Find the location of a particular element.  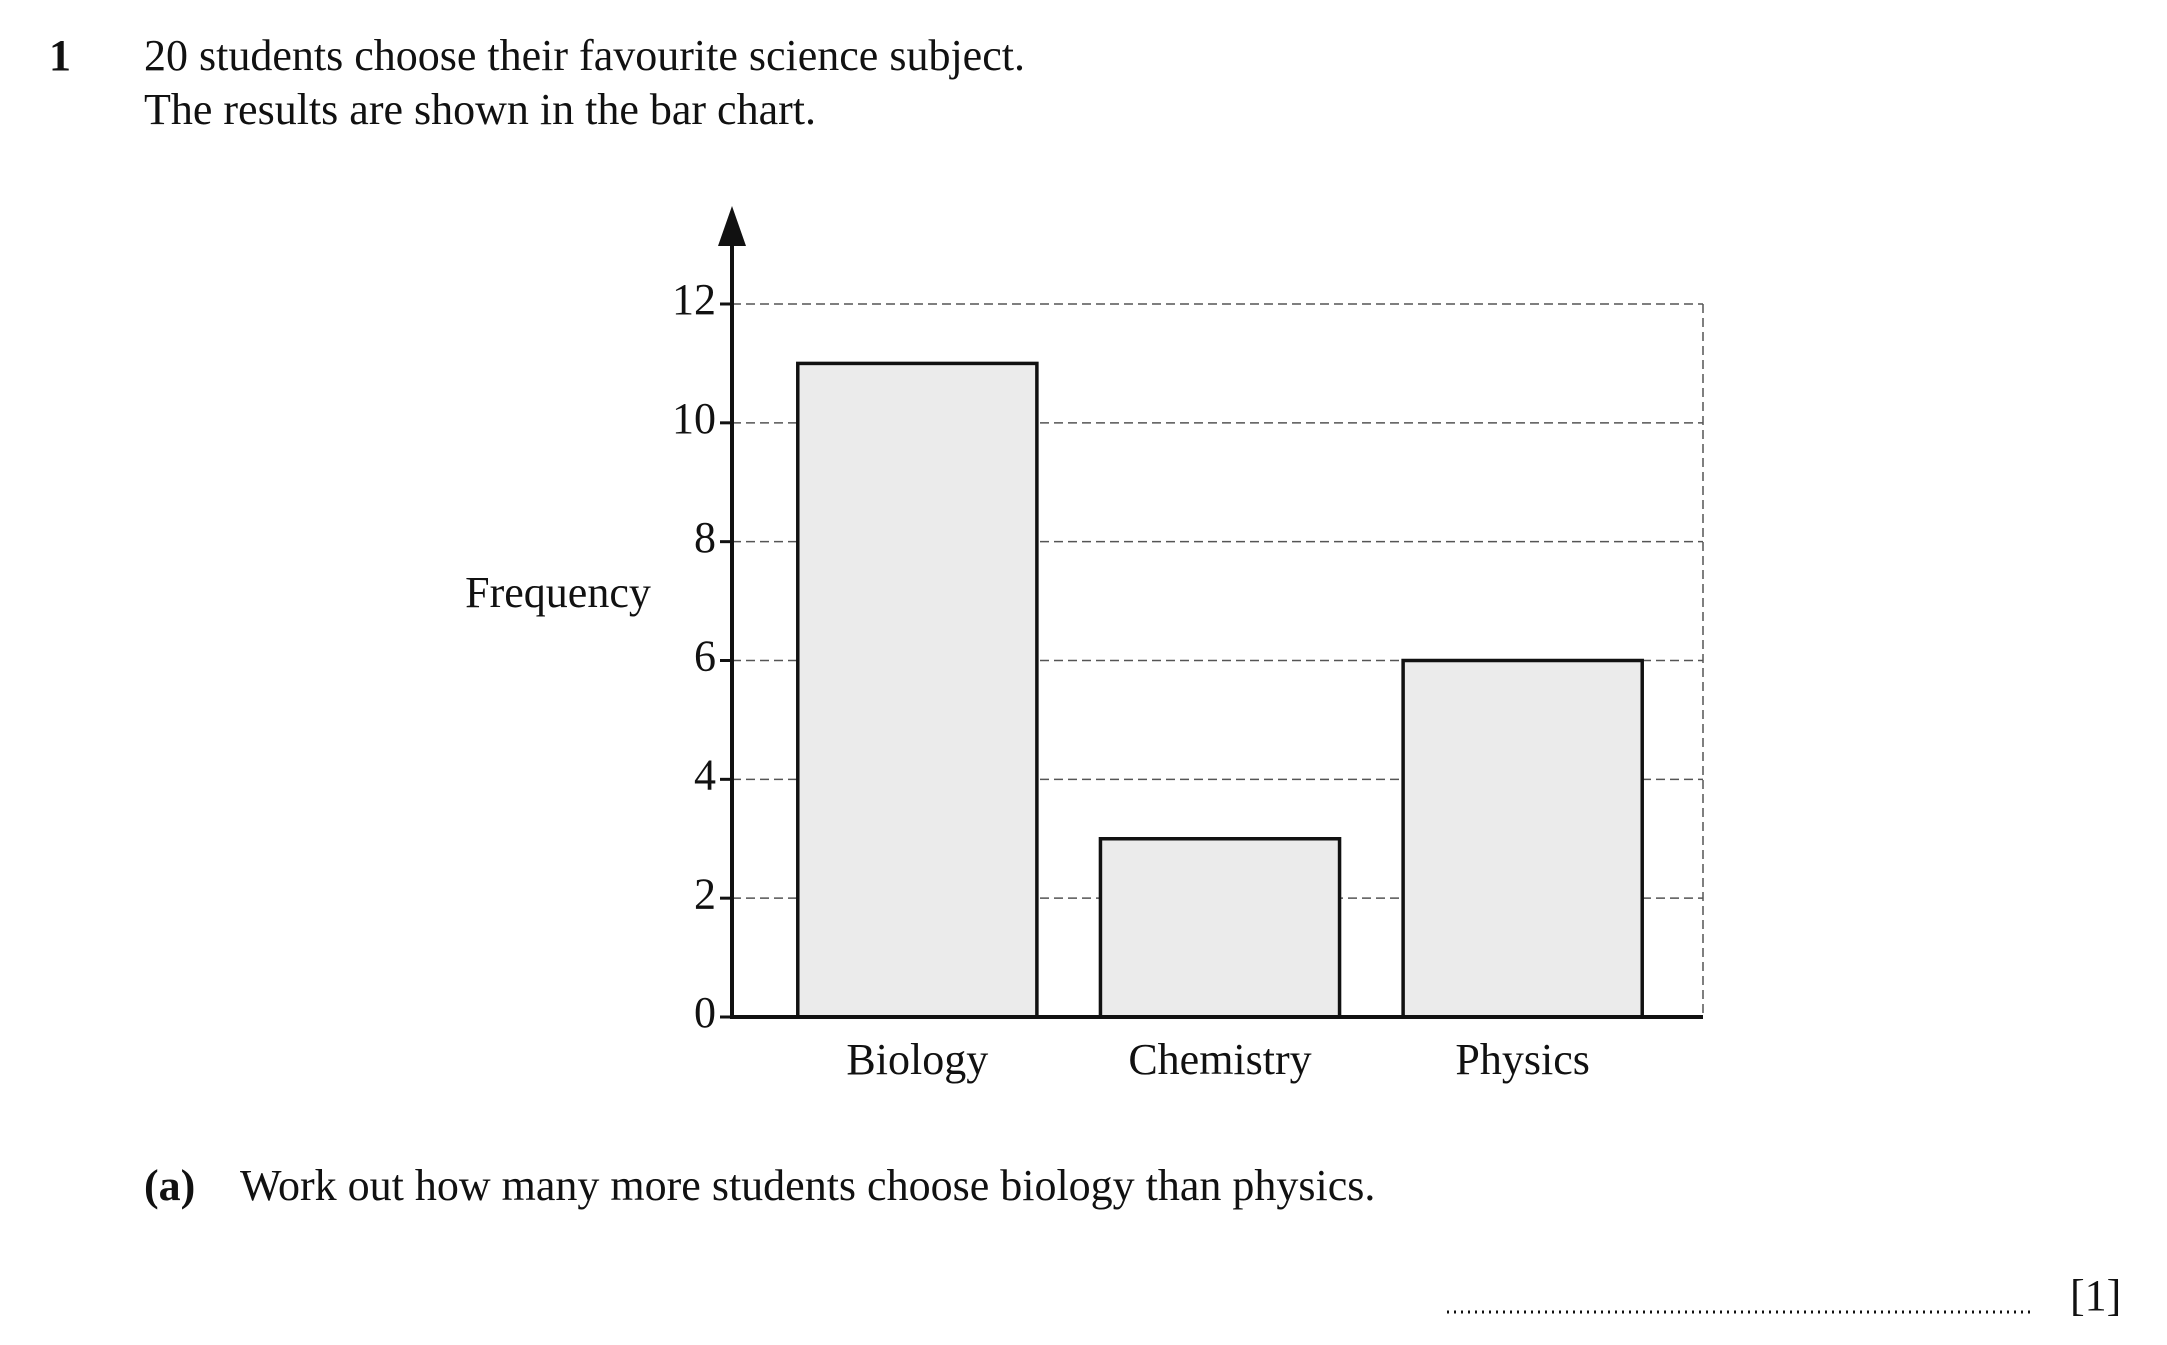

y-axis-label: Frequency is located at coordinates (558, 592).